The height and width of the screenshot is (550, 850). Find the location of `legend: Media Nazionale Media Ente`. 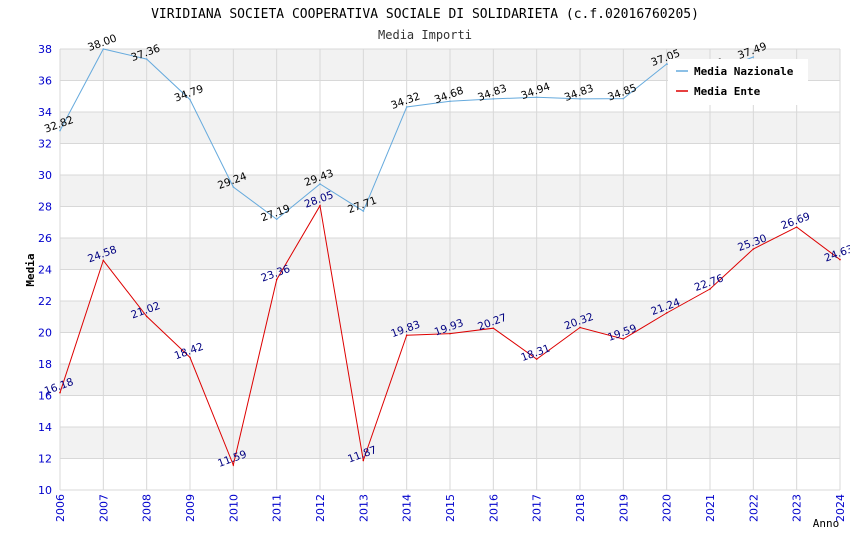

legend: Media Nazionale Media Ente is located at coordinates (738, 82).